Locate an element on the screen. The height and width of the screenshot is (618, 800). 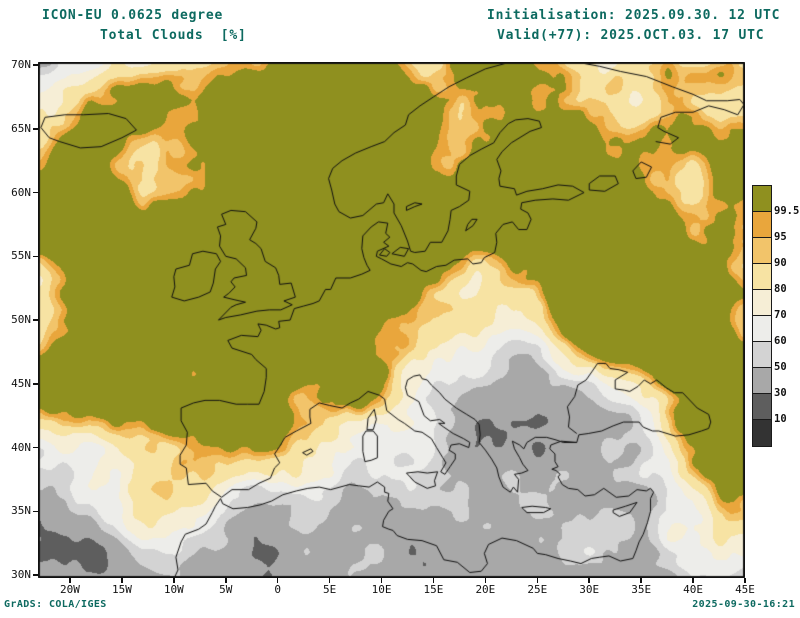
colorbar-tick-label: 30 is located at coordinates (780, 393).